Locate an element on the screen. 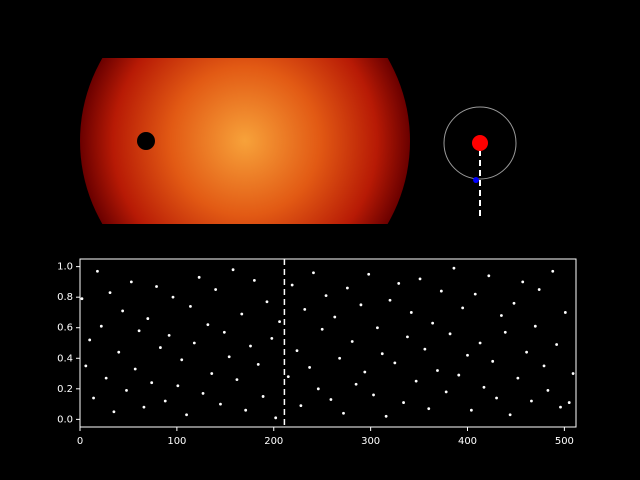  y-tick-label: 0.4 is located at coordinates (65, 358).